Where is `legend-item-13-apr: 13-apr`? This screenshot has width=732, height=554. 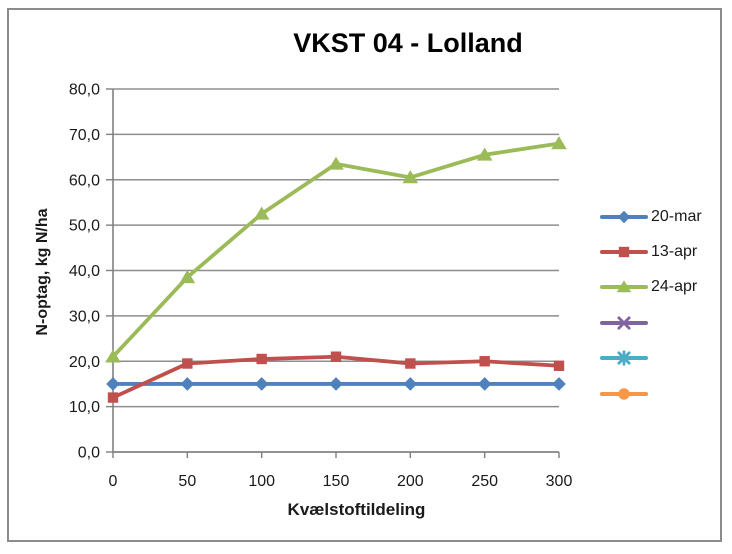 legend-item-13-apr: 13-apr is located at coordinates (651, 251).